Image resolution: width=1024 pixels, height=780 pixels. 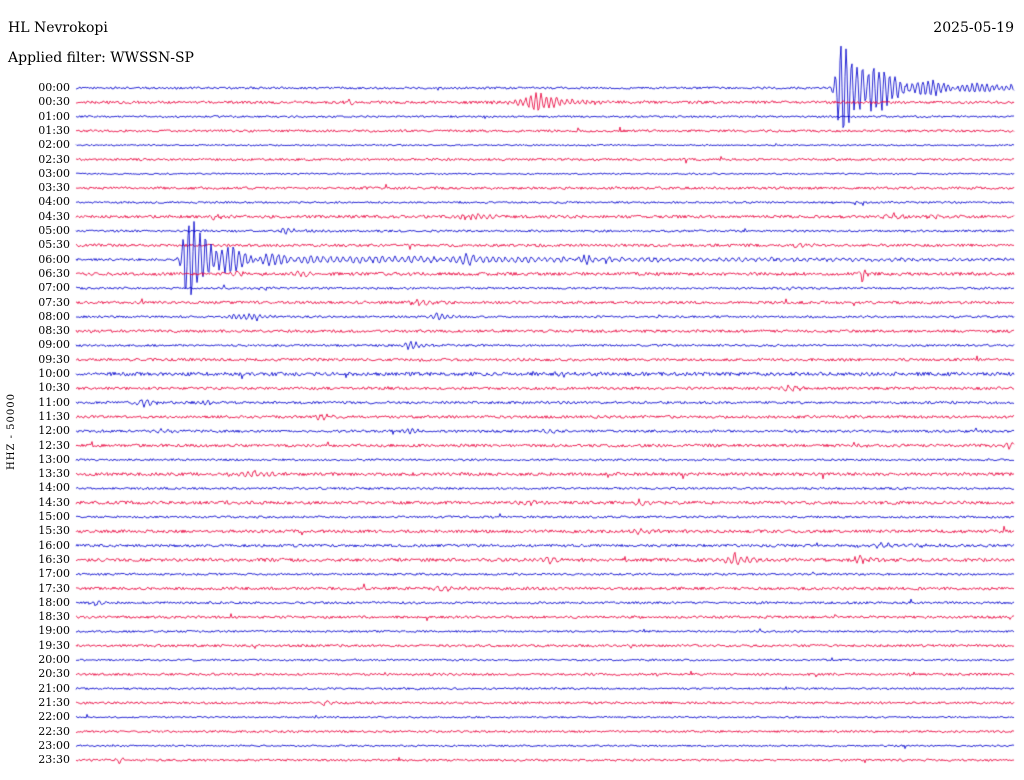 I want to click on date-label: 2025-05-19, so click(x=973, y=28).